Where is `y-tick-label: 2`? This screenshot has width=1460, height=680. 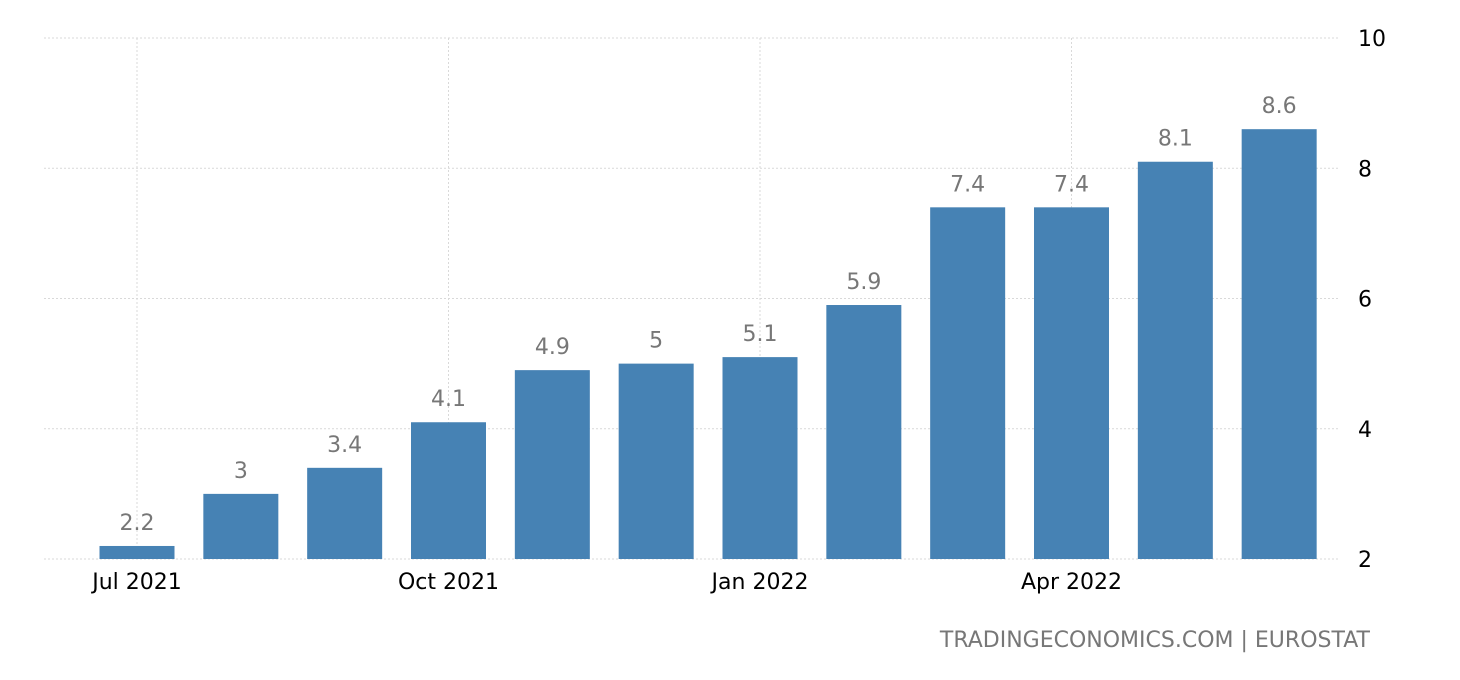
y-tick-label: 2 is located at coordinates (1365, 560).